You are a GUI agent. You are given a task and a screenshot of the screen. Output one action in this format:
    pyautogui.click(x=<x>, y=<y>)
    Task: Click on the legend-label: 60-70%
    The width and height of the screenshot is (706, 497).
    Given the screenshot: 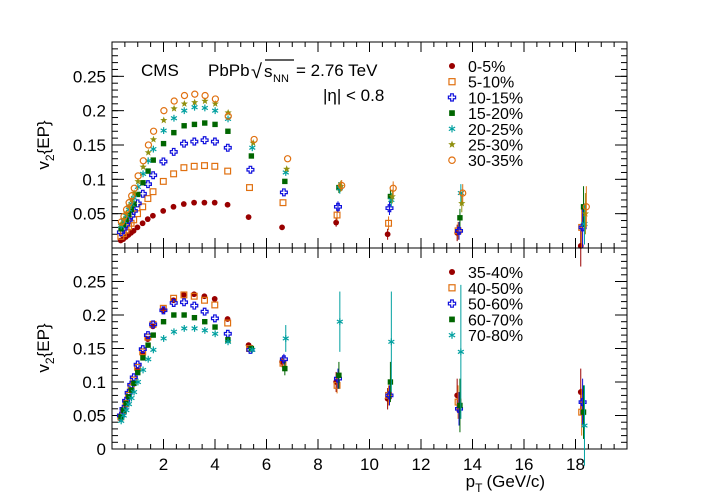 What is the action you would take?
    pyautogui.click(x=495, y=320)
    